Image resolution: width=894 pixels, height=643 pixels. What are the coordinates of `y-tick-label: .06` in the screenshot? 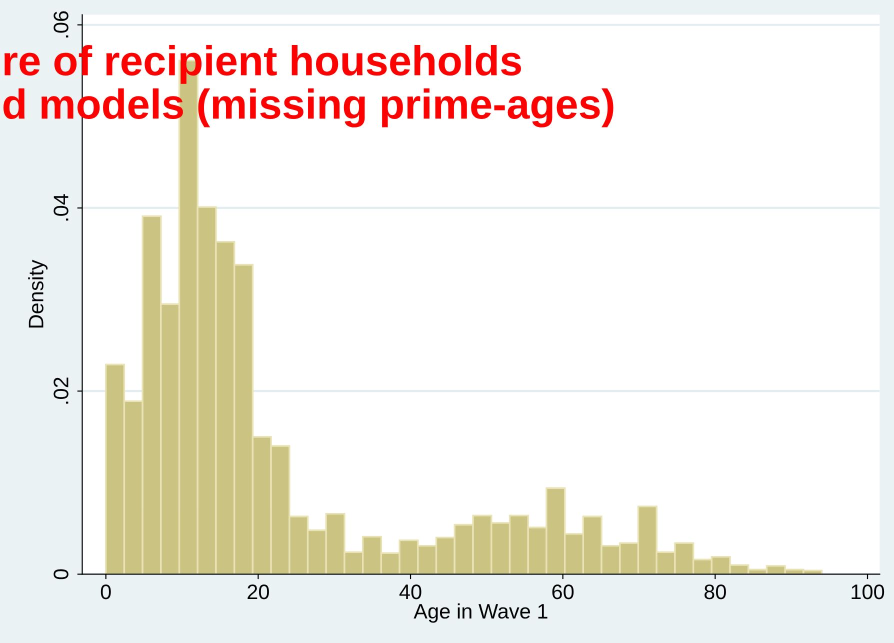 It's located at (61, 24).